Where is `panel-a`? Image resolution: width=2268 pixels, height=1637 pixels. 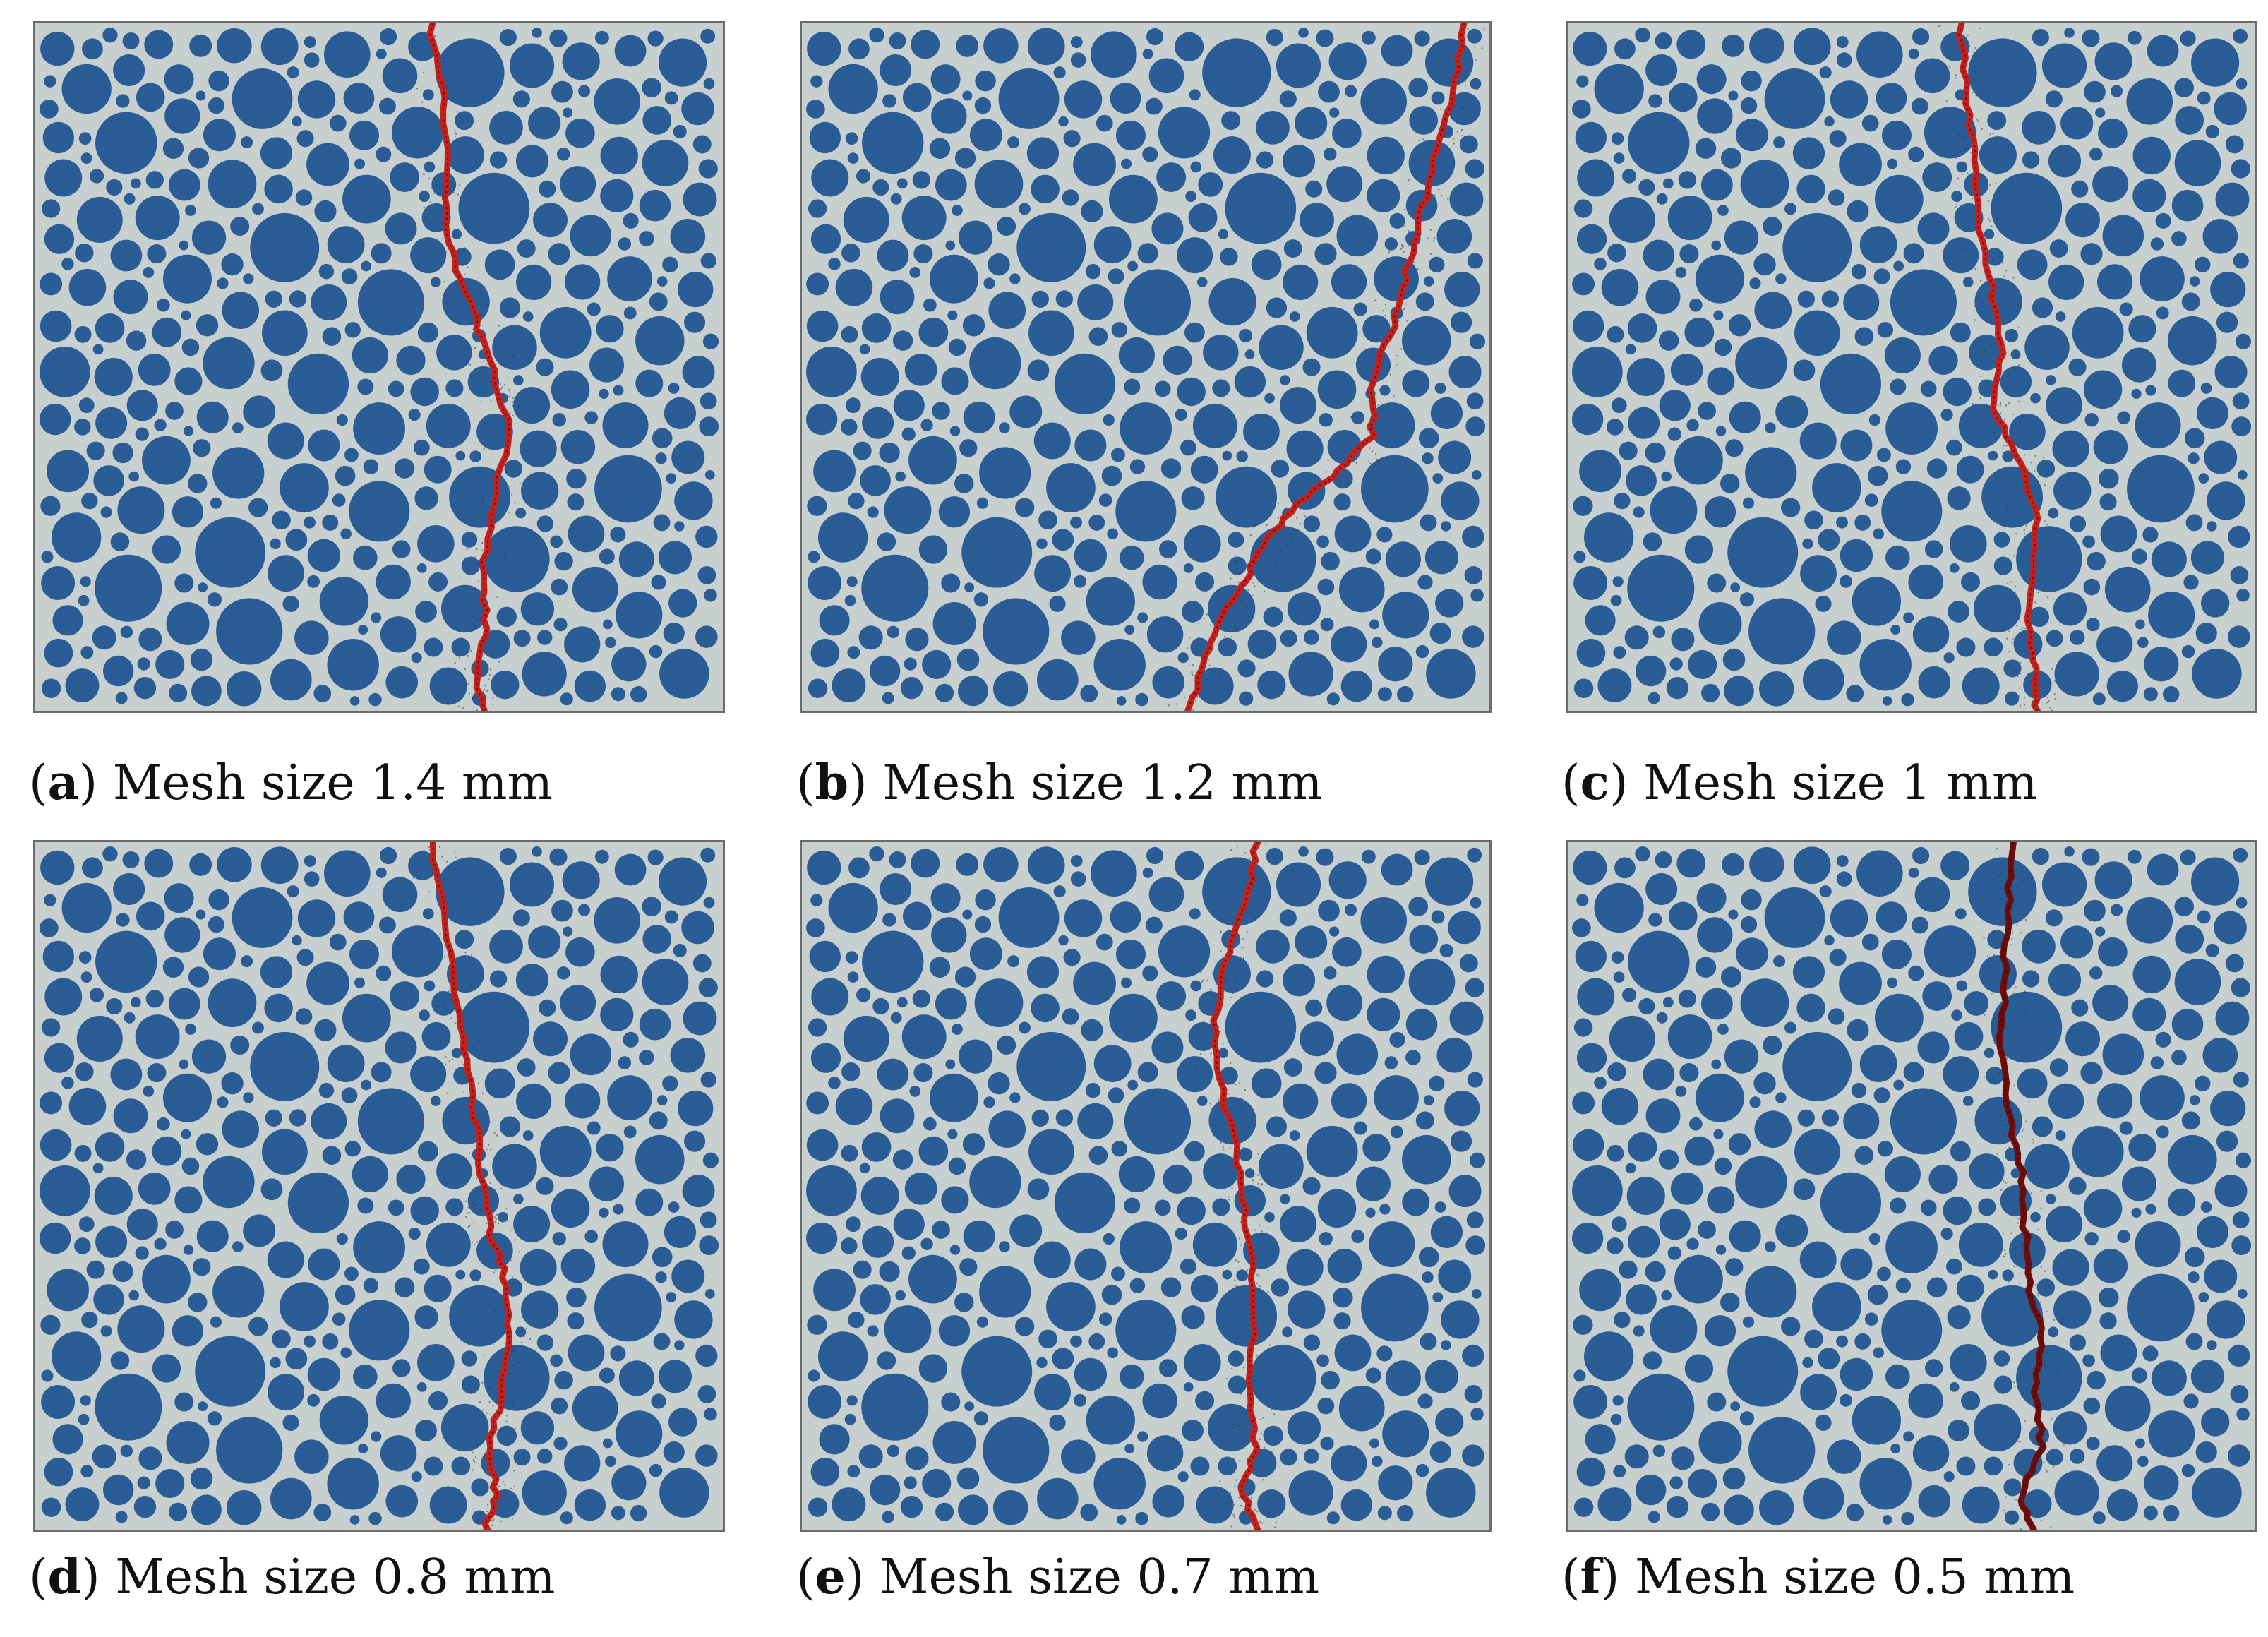
panel-a is located at coordinates (379, 367).